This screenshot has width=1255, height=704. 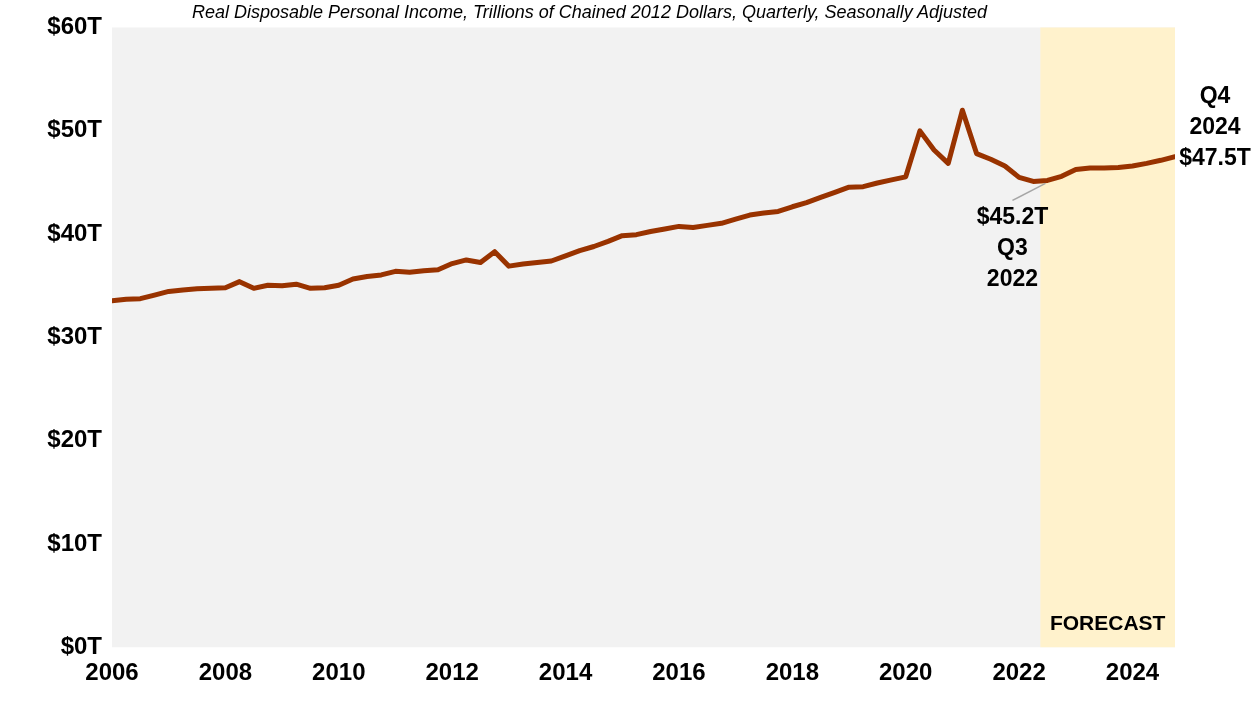 I want to click on x-tick-label: 2024, so click(x=1132, y=672).